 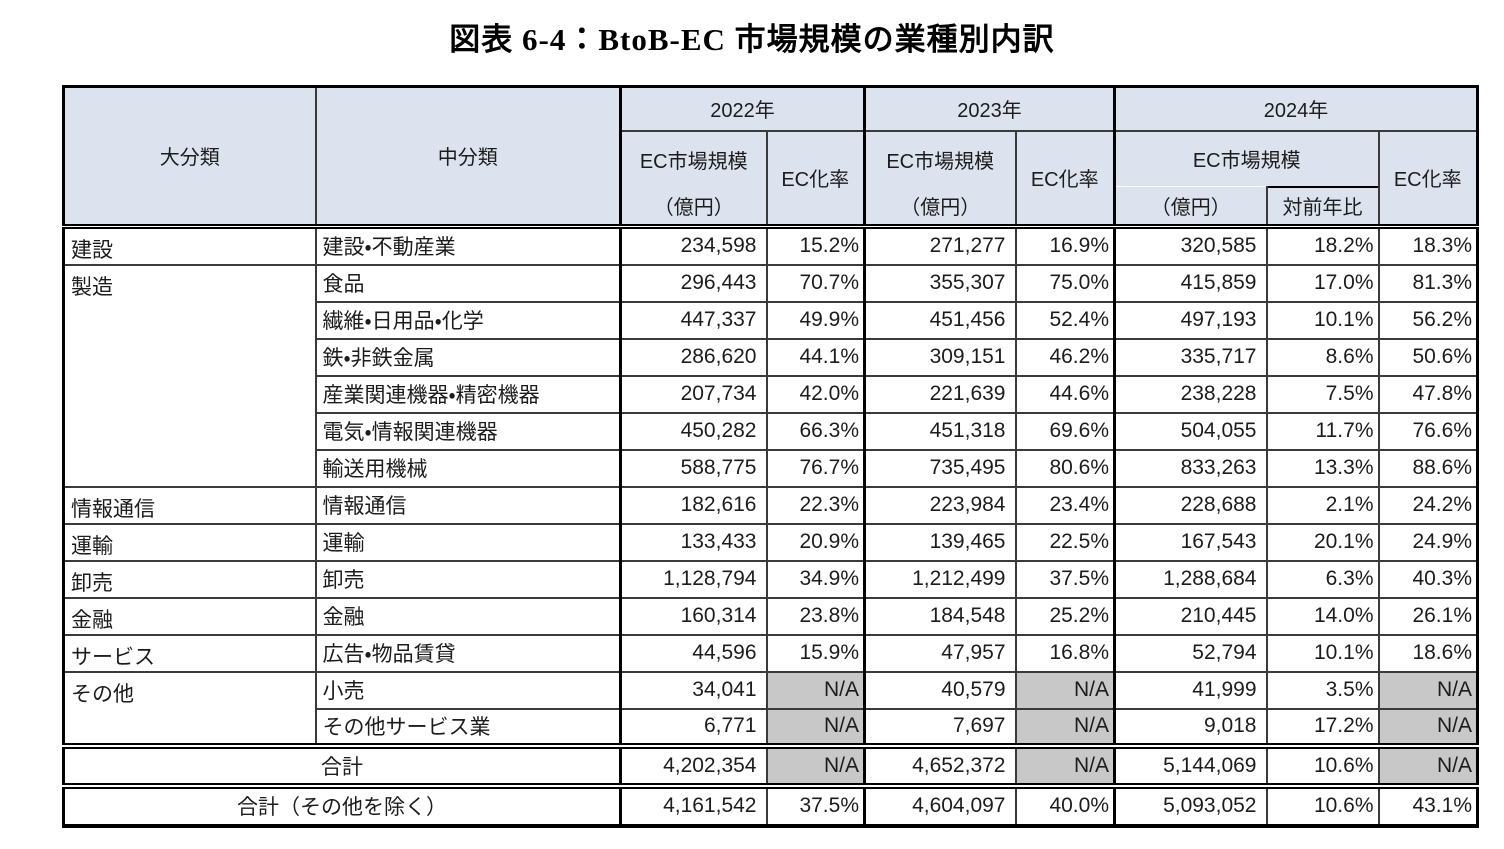 I want to click on cell-value: 52.4%, so click(x=1065, y=320).